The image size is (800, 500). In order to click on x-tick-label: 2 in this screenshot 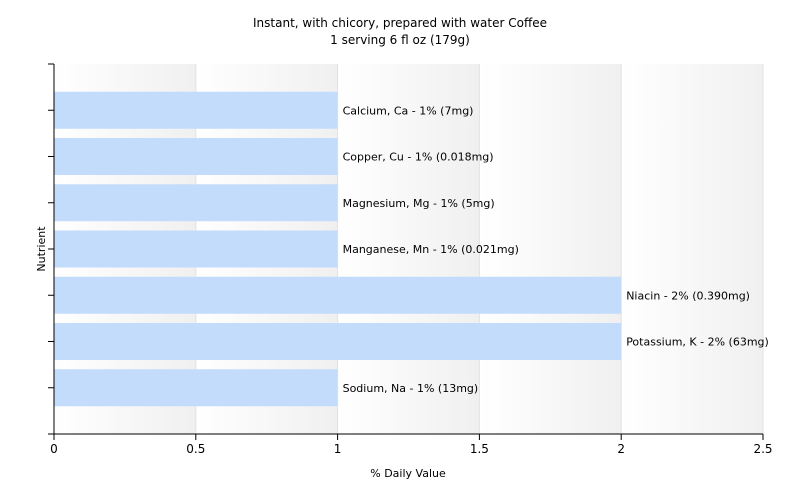, I will do `click(621, 449)`.